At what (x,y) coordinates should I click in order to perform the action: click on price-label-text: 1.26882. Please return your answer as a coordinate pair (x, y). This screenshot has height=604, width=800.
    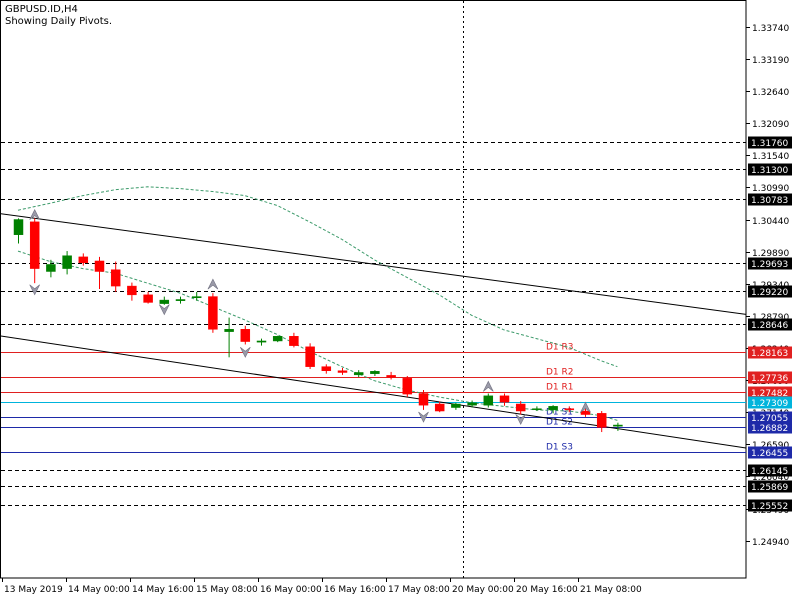
    Looking at the image, I should click on (769, 429).